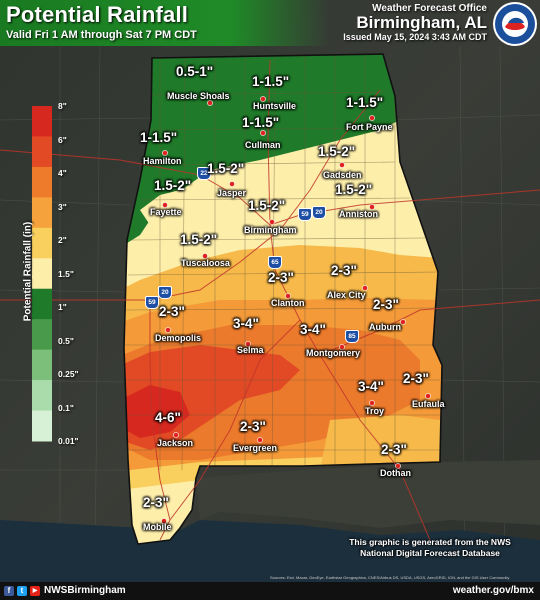 The width and height of the screenshot is (540, 600). I want to click on highway-shield-85: 85, so click(352, 336).